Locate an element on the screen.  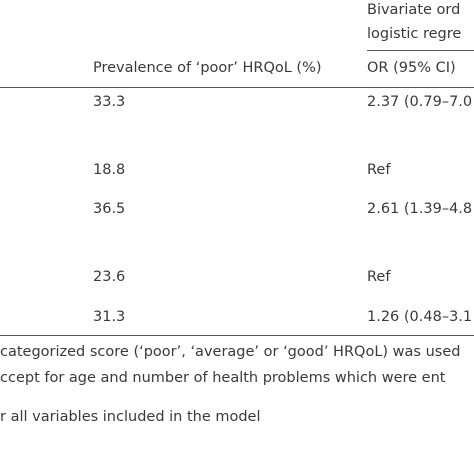
or-cell: 1.26 (0.48–3.1 is located at coordinates (420, 317).